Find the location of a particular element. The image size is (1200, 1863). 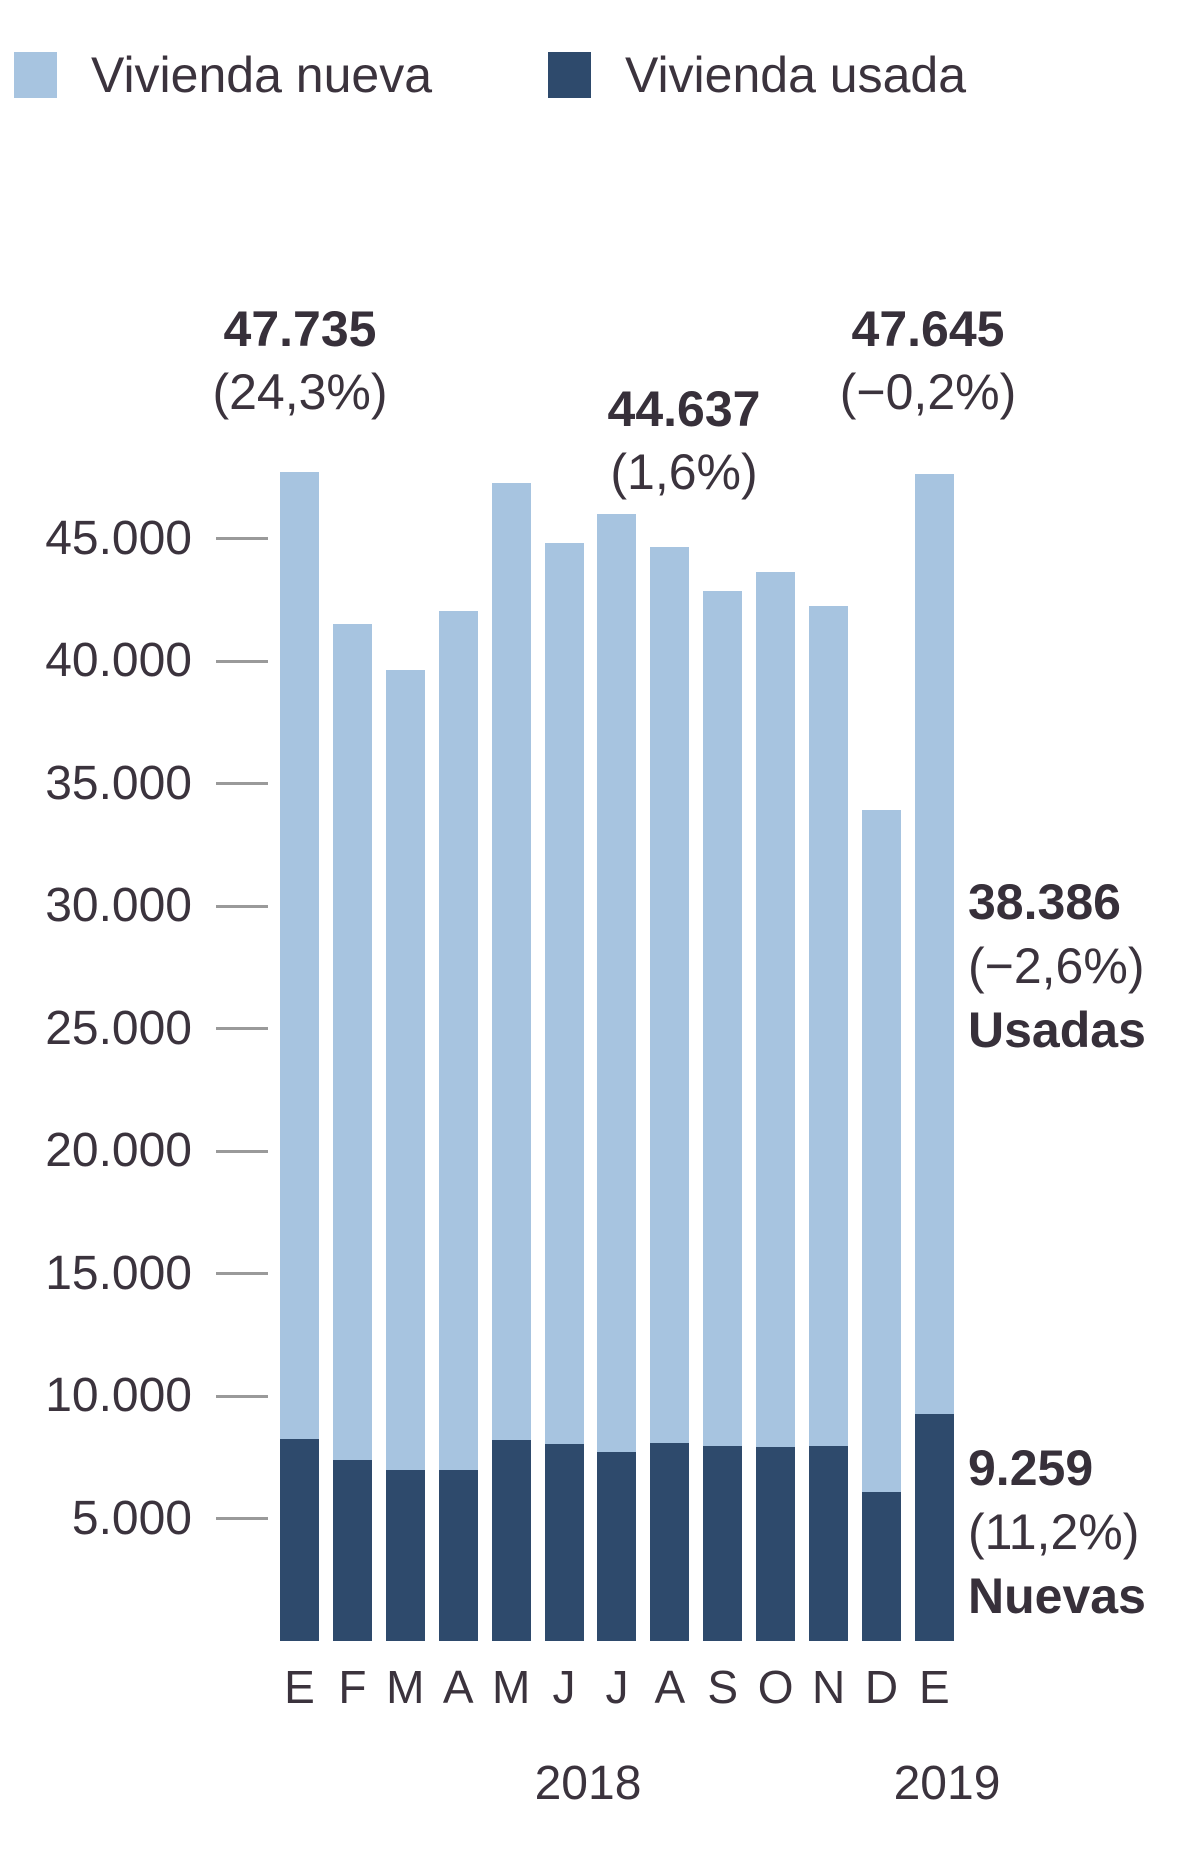

legend-label-usada: Vivienda usada is located at coordinates (796, 75).